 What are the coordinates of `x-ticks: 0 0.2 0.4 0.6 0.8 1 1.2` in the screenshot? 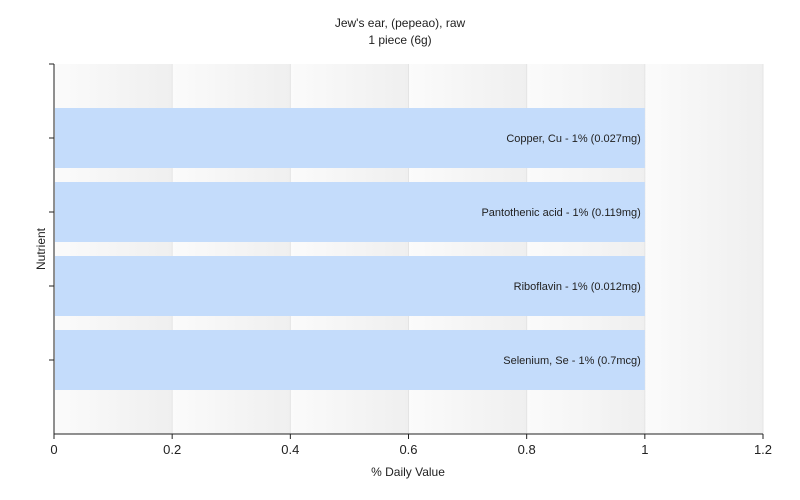 It's located at (411, 445).